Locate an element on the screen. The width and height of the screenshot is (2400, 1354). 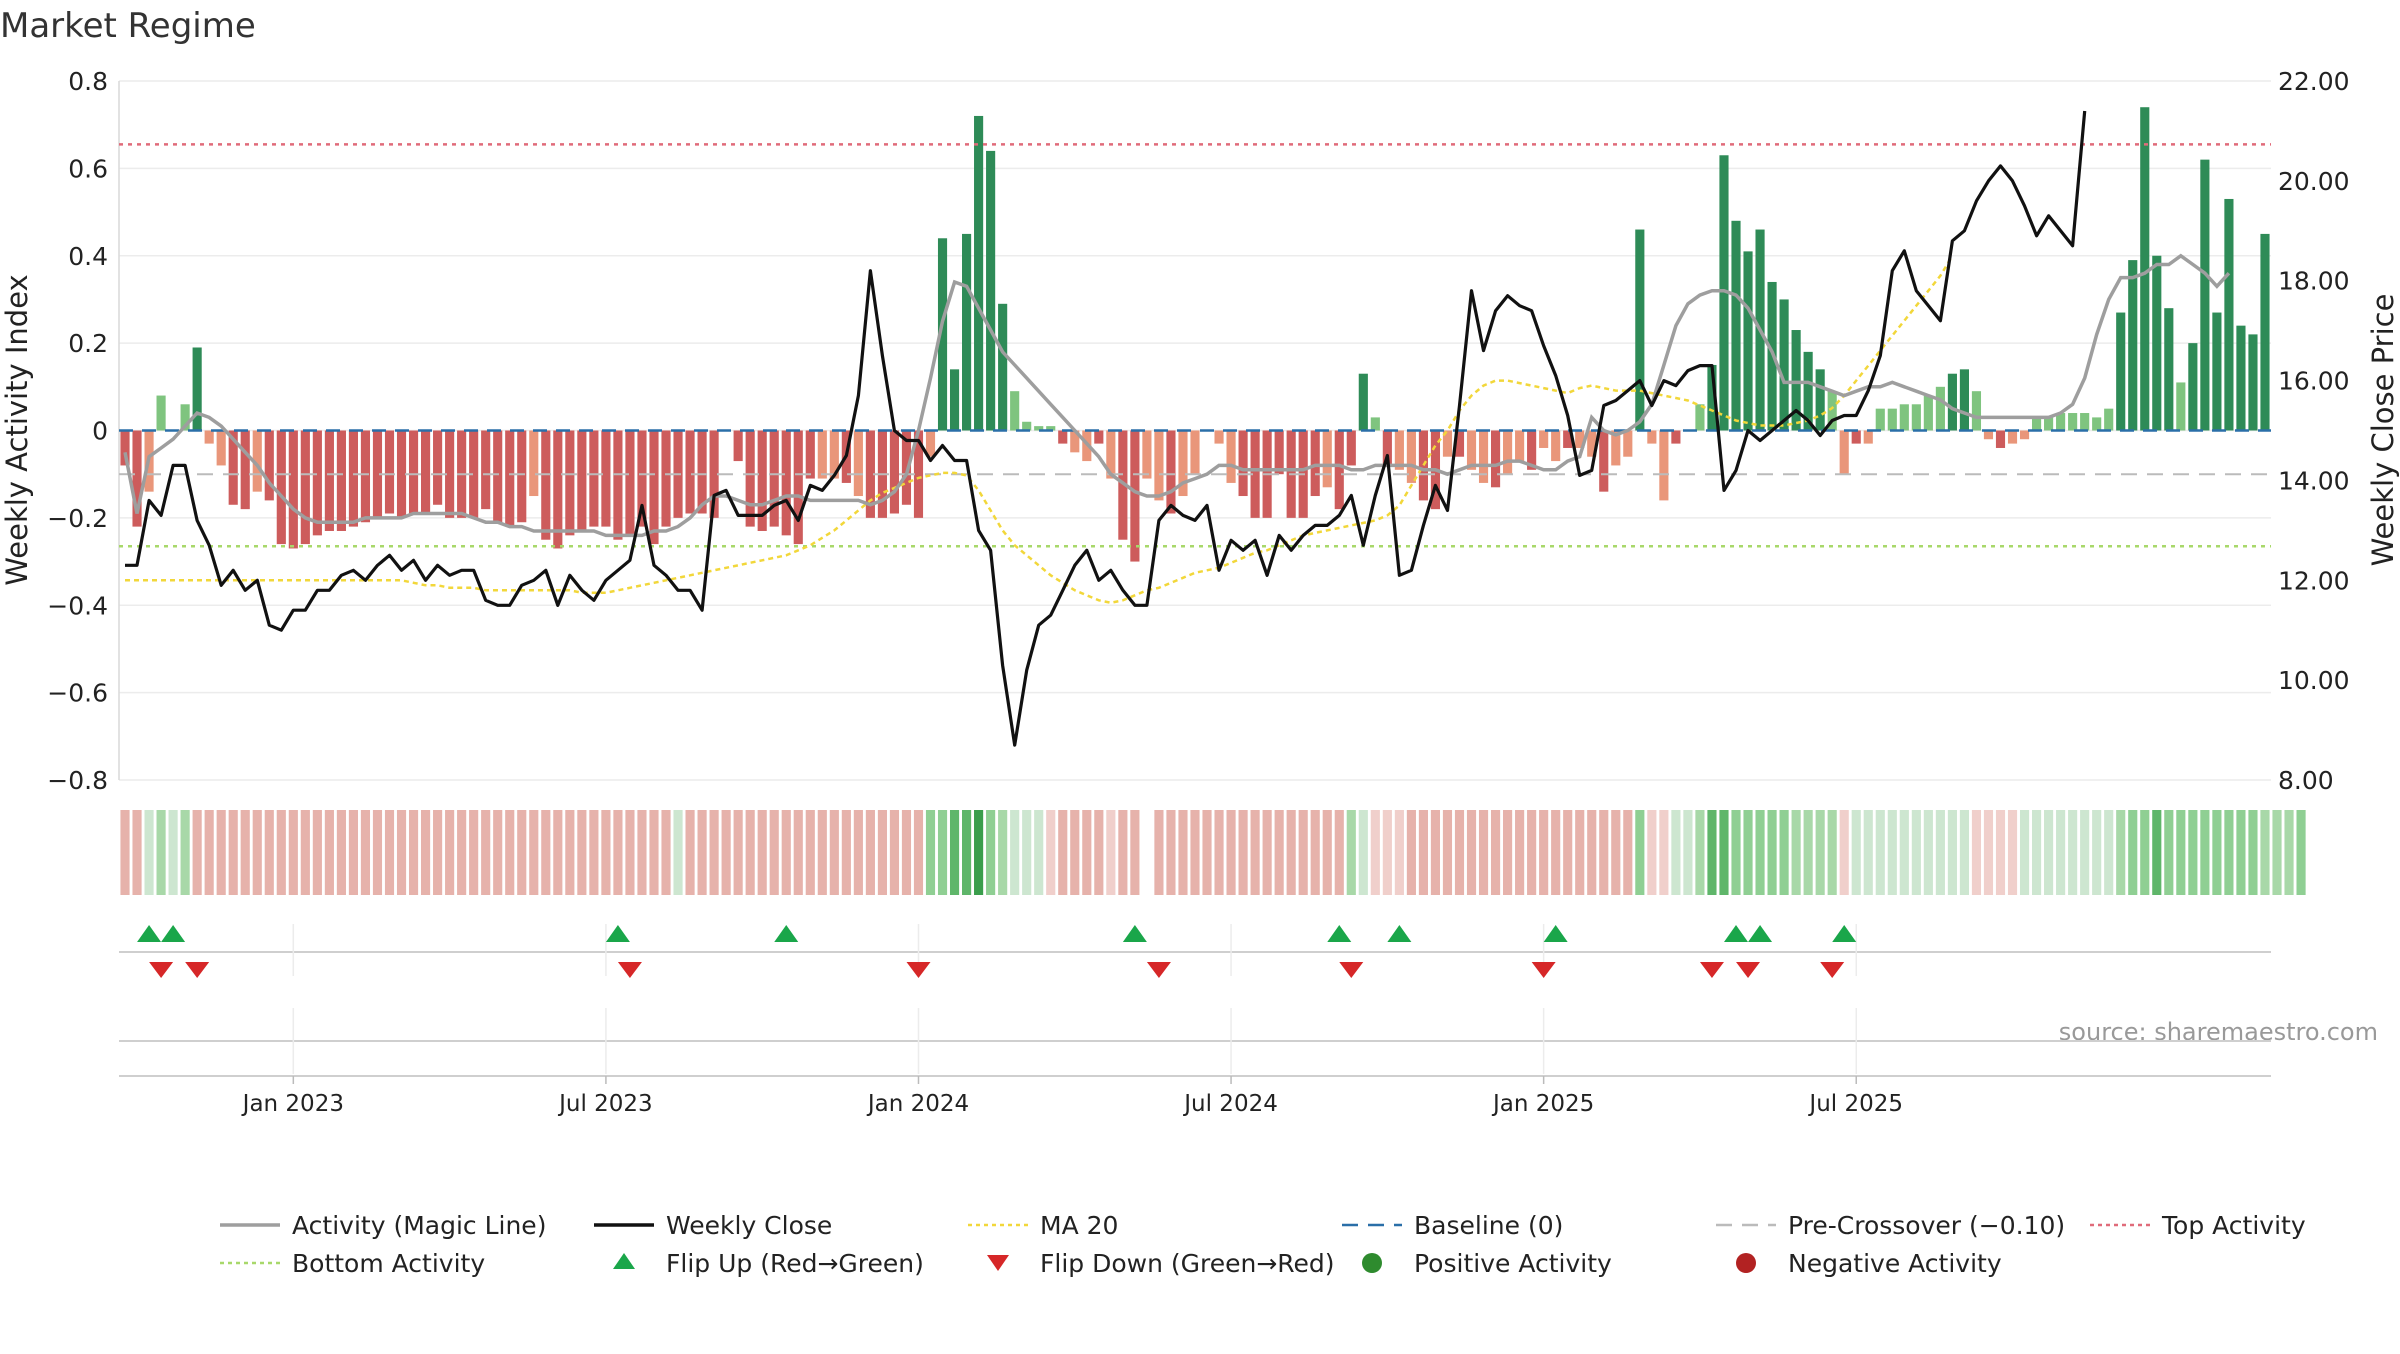
flip-markers is located at coordinates (1195, 999).